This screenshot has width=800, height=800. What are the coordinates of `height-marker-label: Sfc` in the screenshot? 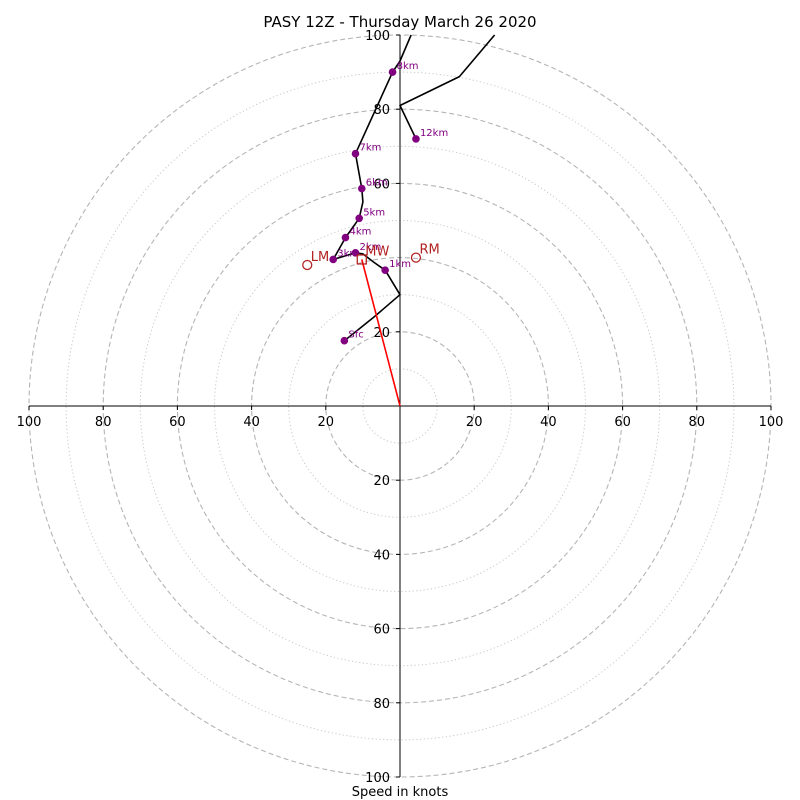 It's located at (355, 335).